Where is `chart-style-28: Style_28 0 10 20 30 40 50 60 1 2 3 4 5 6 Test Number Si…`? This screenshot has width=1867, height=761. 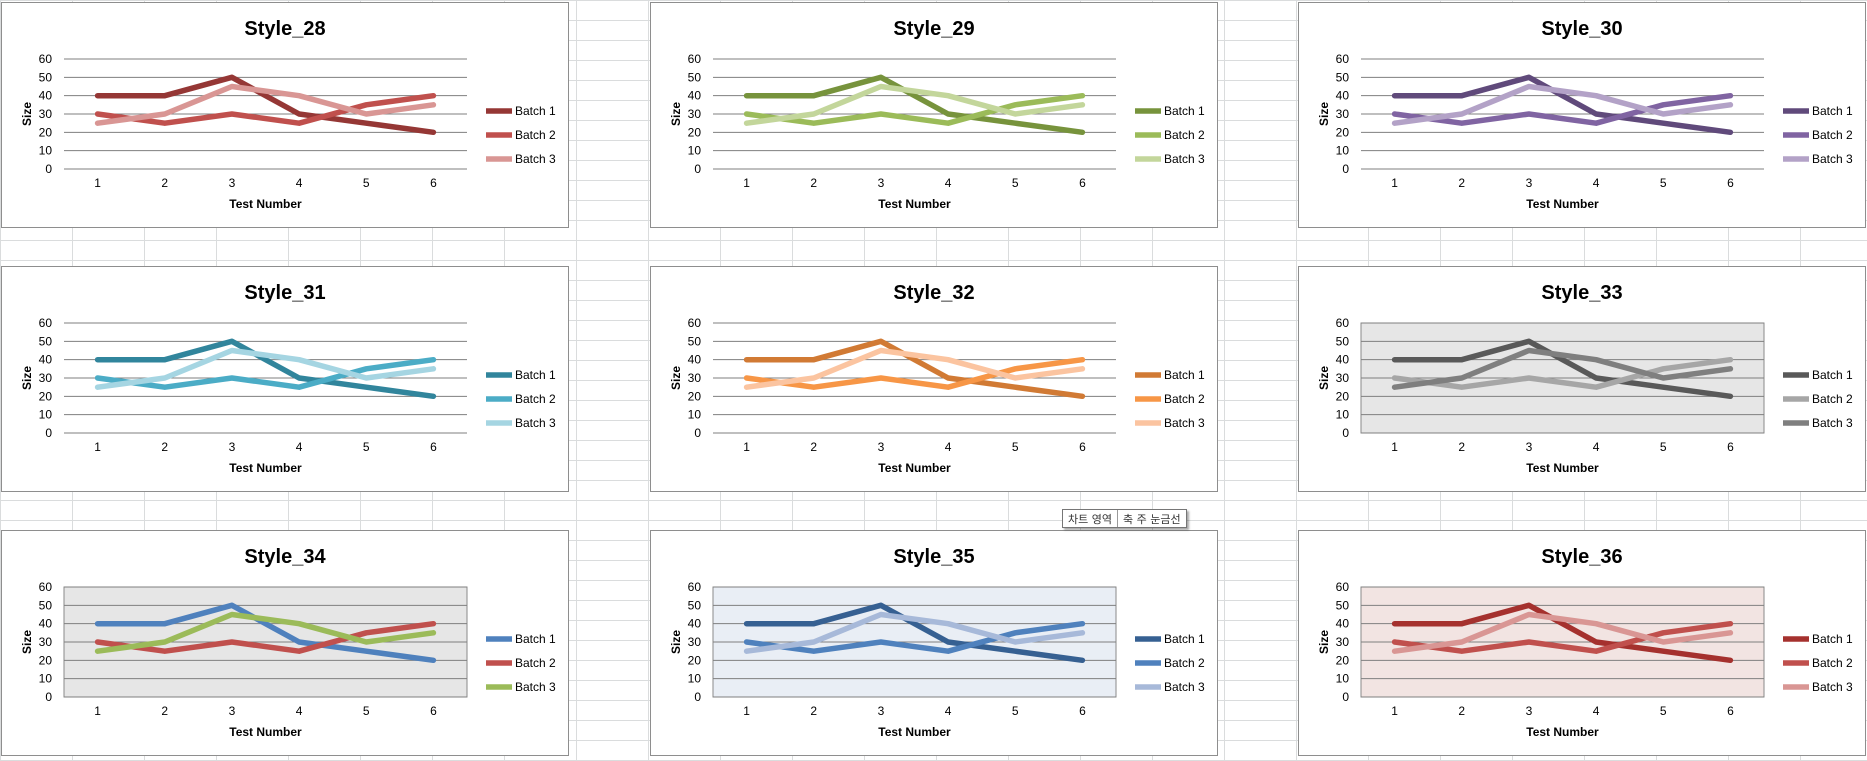 chart-style-28: Style_28 0 10 20 30 40 50 60 1 2 3 4 5 6 Test Number Si… is located at coordinates (285, 115).